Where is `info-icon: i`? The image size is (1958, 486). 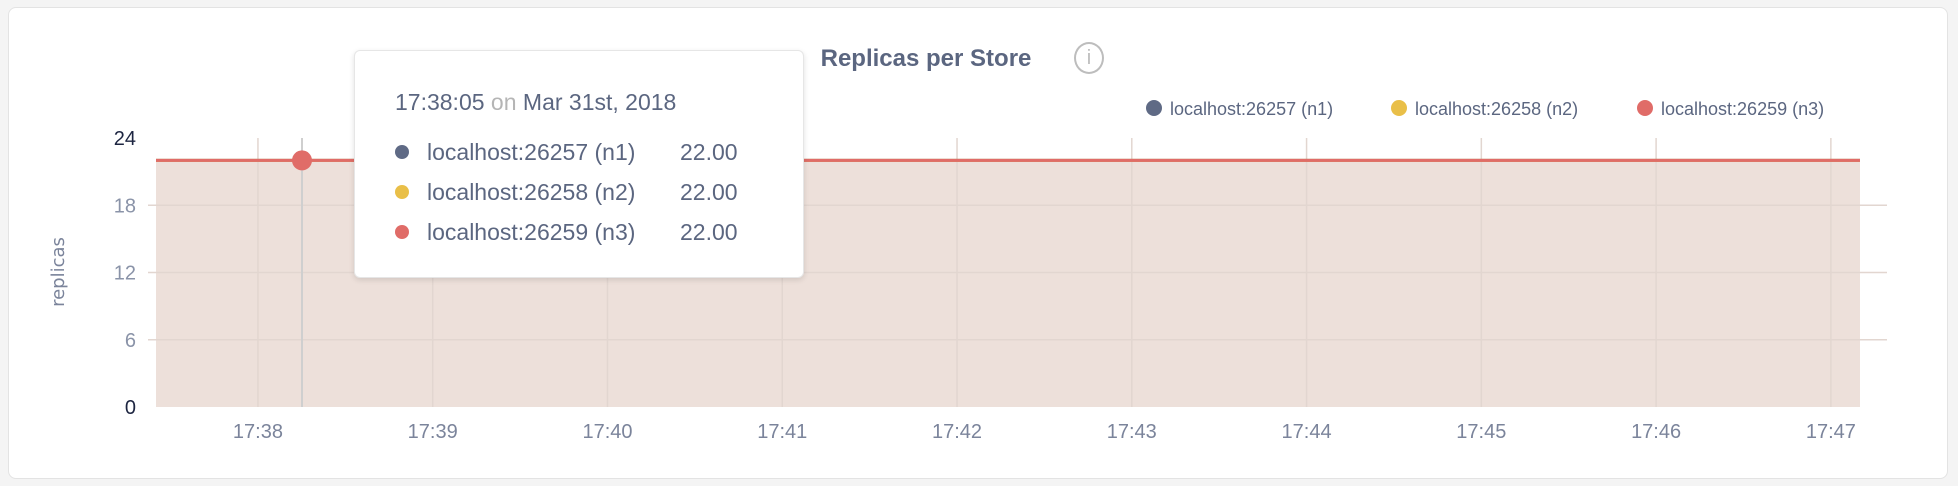 info-icon: i is located at coordinates (1089, 58).